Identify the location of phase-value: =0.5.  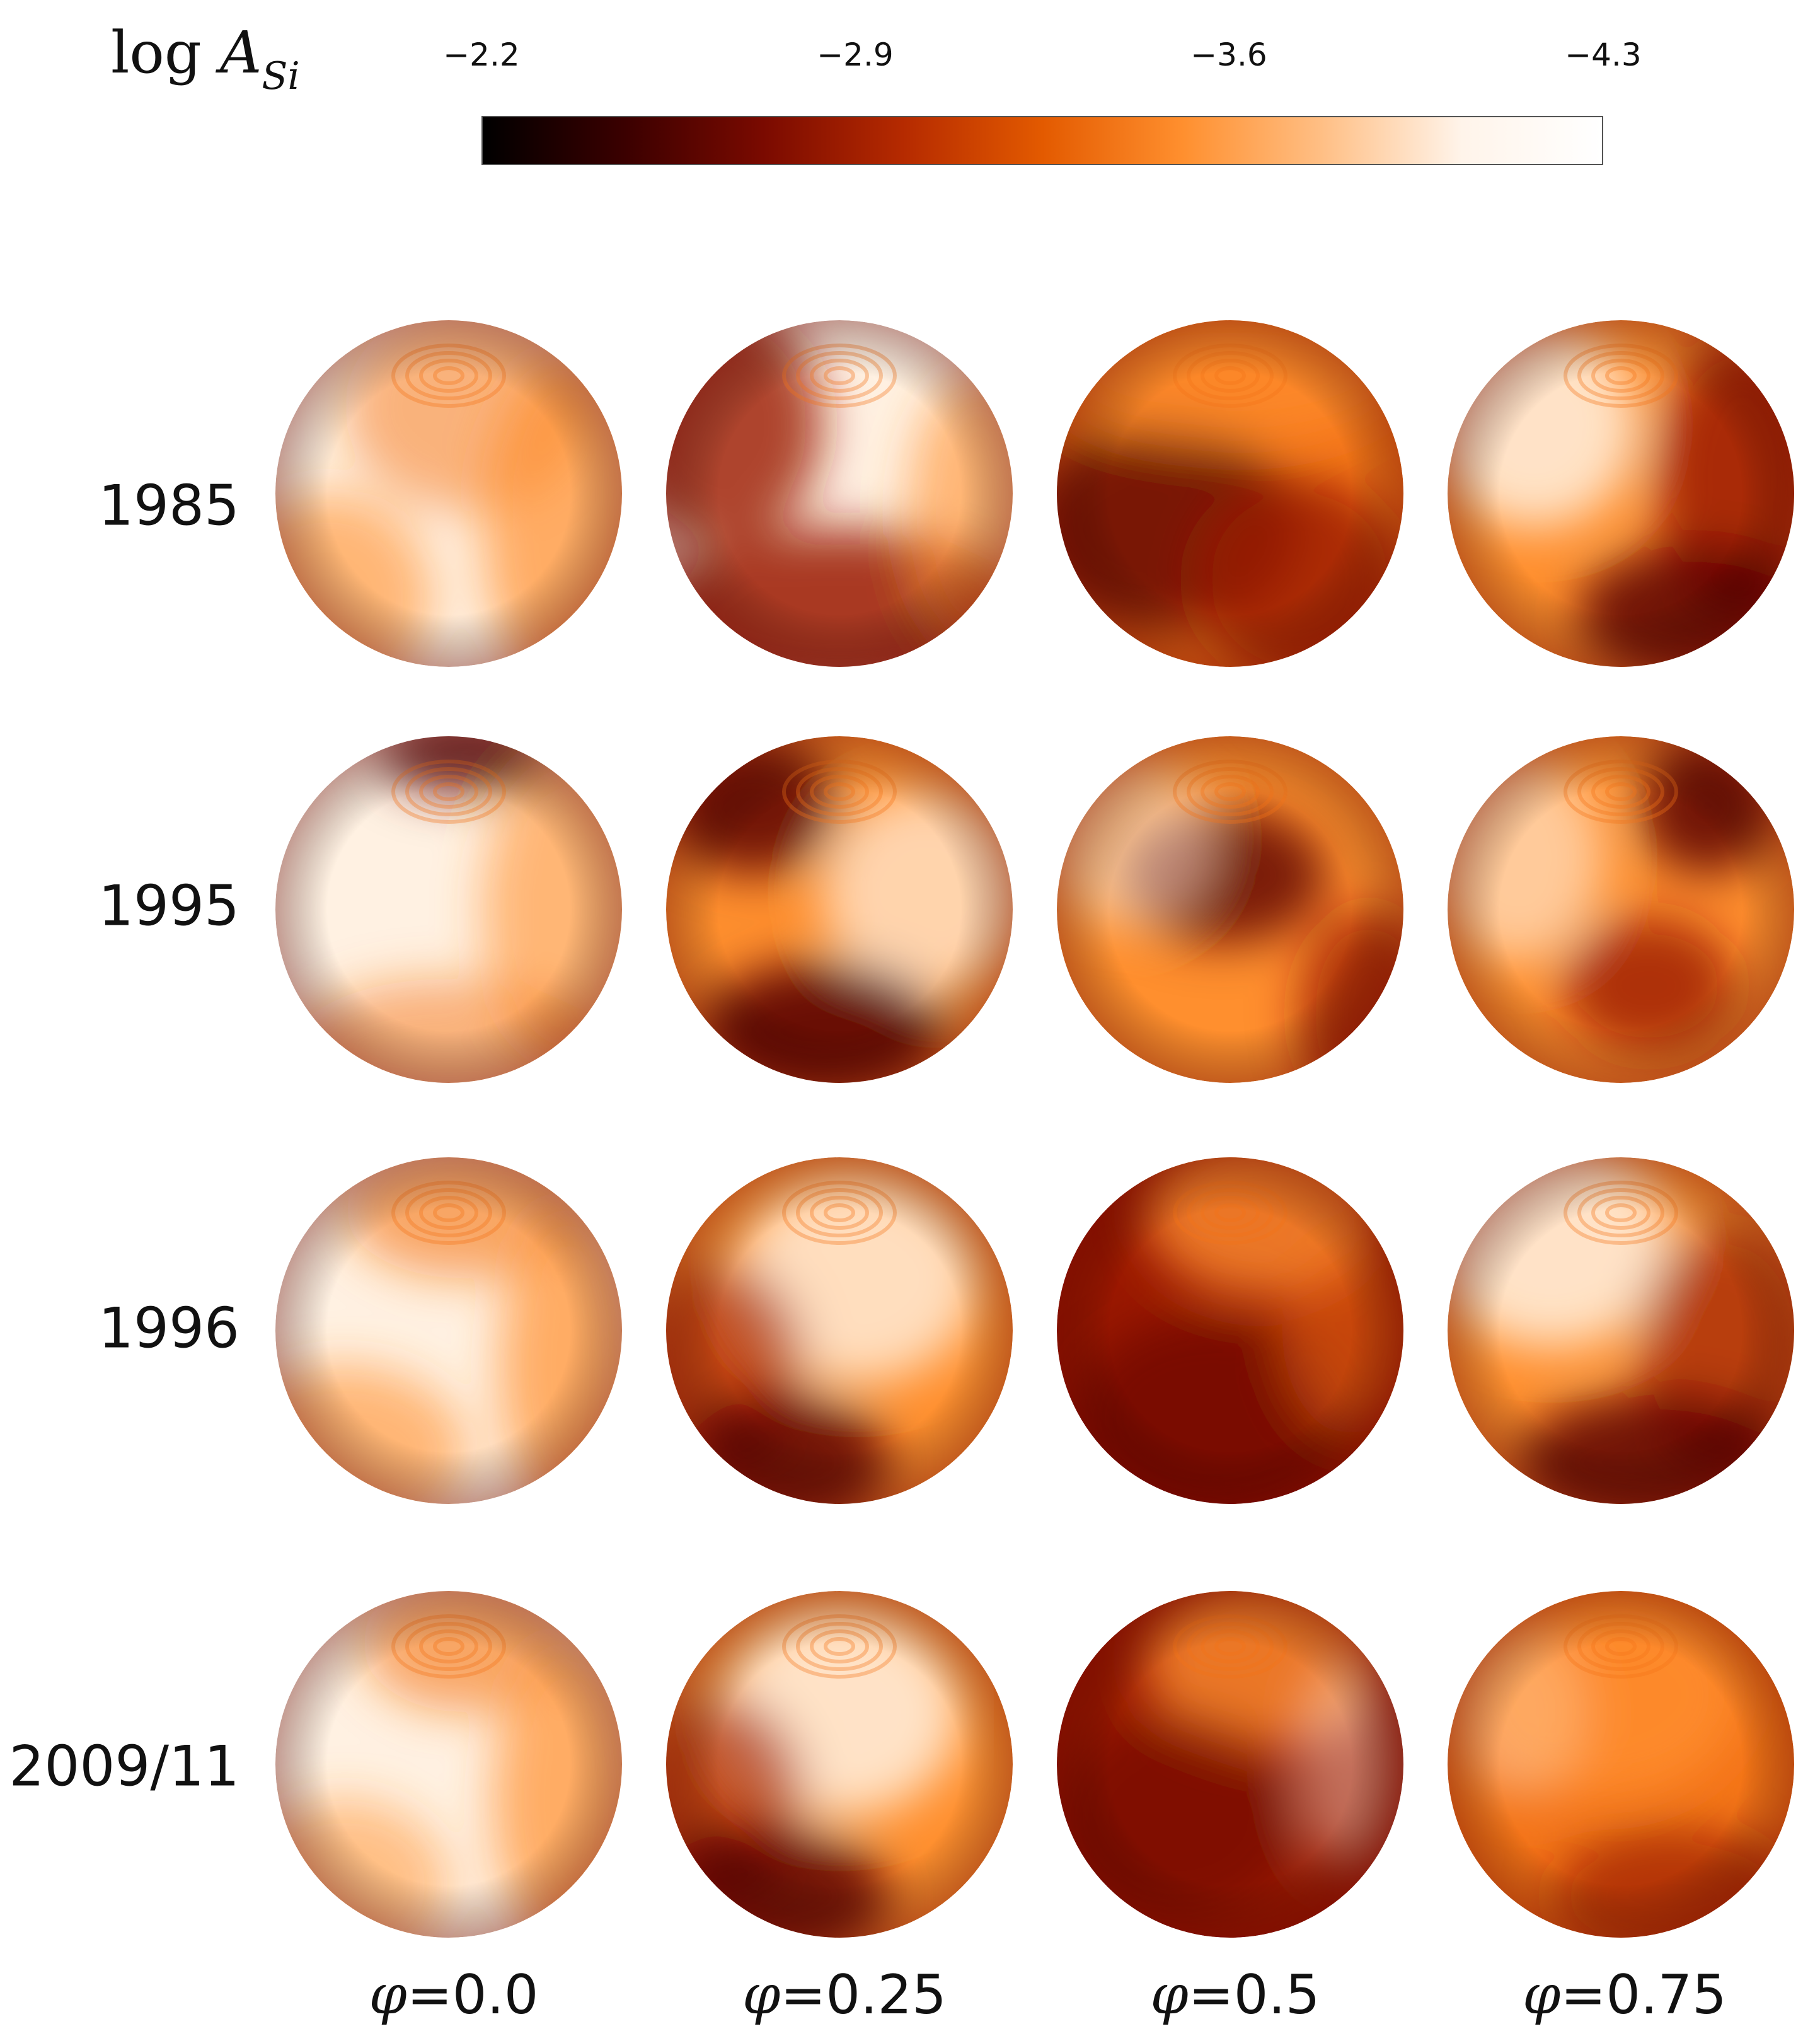
(1254, 1996).